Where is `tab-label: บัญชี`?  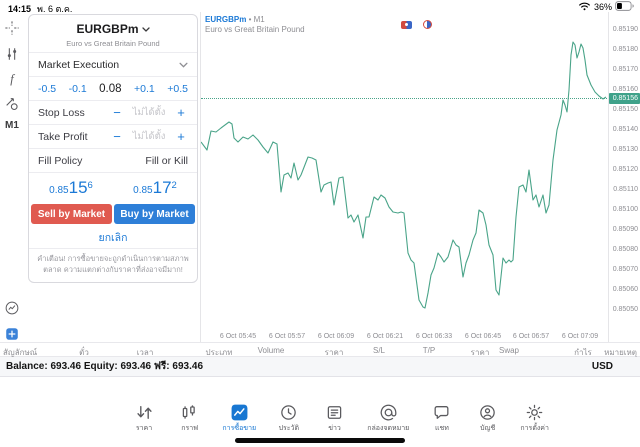
tab-label: บัญชี is located at coordinates (488, 428).